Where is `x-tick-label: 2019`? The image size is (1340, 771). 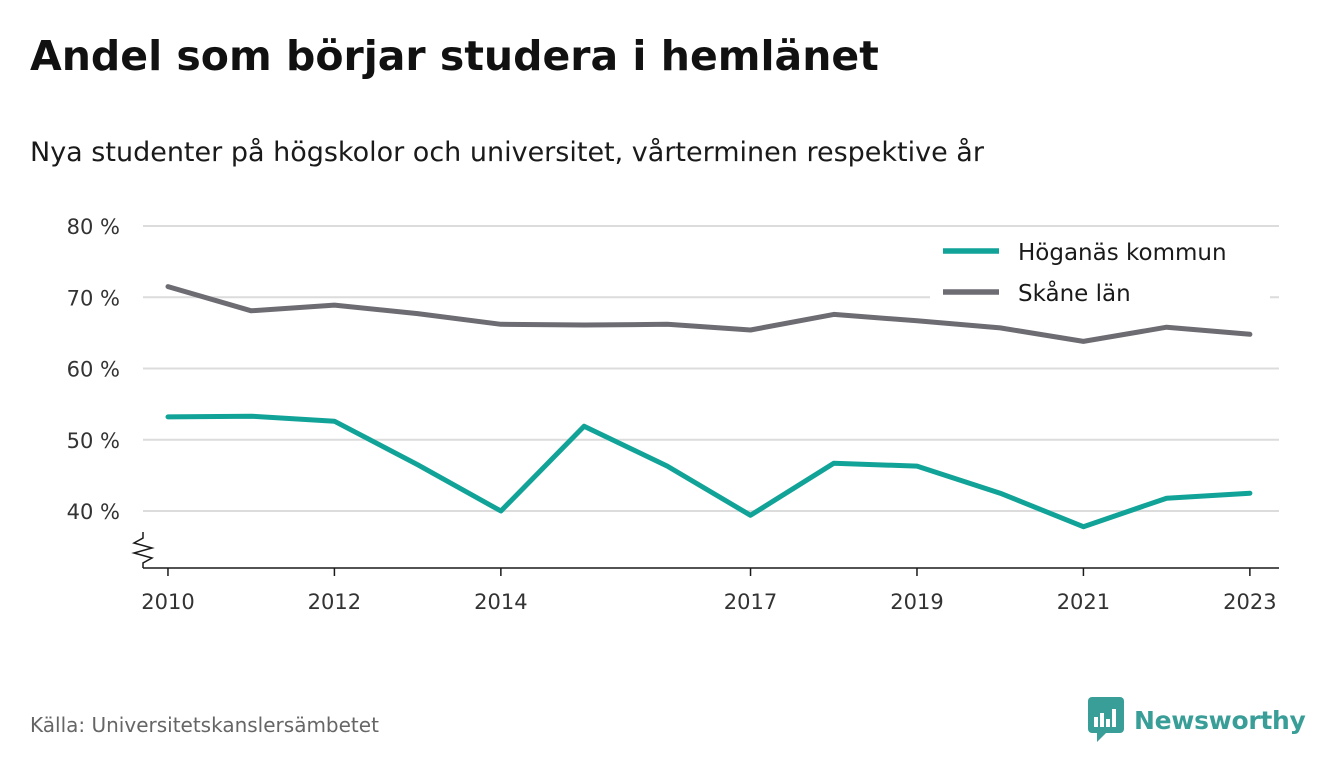 x-tick-label: 2019 is located at coordinates (916, 602).